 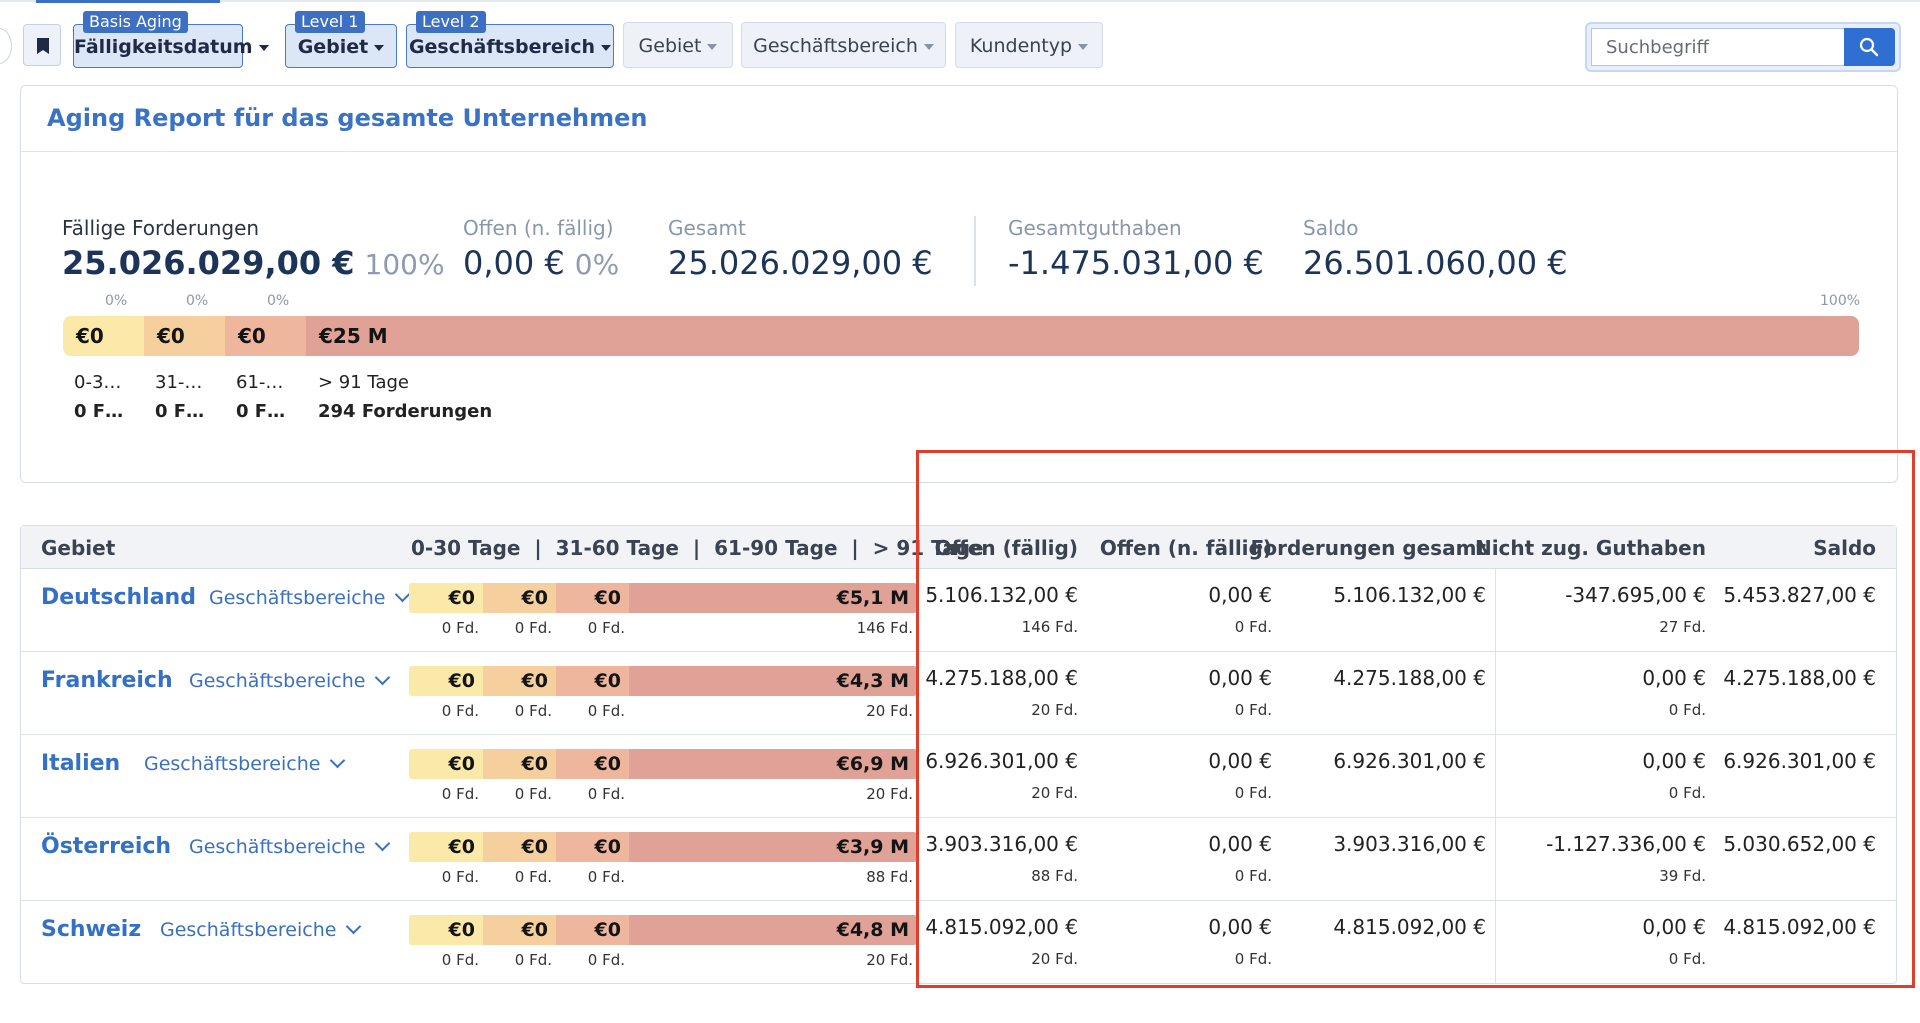 I want to click on row-bucket-91-plus: €3,9 M, so click(x=773, y=847).